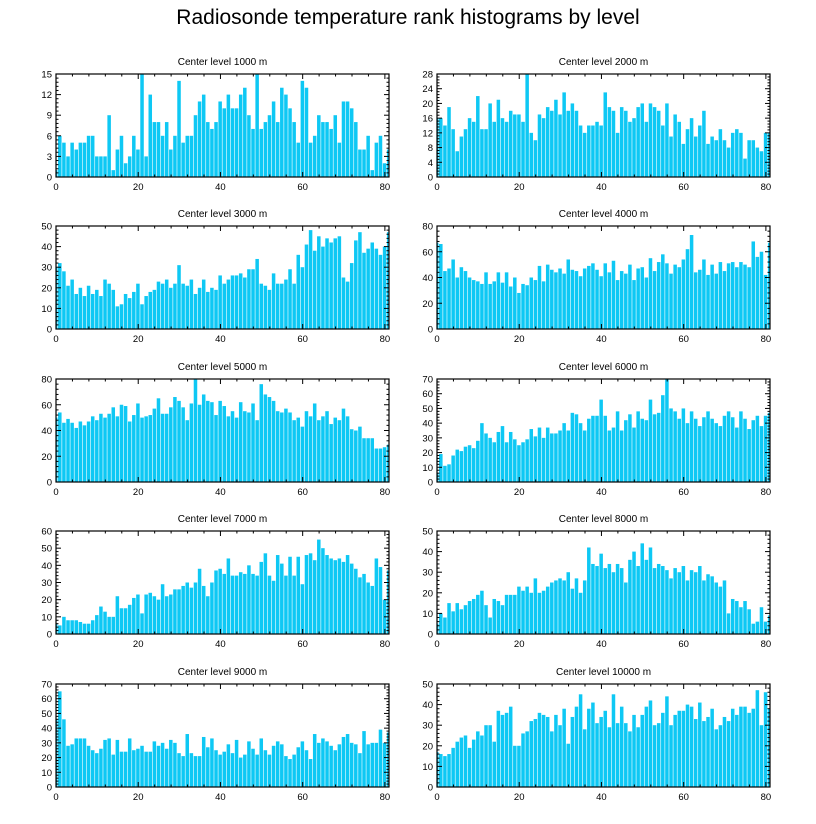 Image resolution: width=816 pixels, height=824 pixels. Describe the element at coordinates (46, 617) in the screenshot. I see `y-tick-label: 10` at that location.